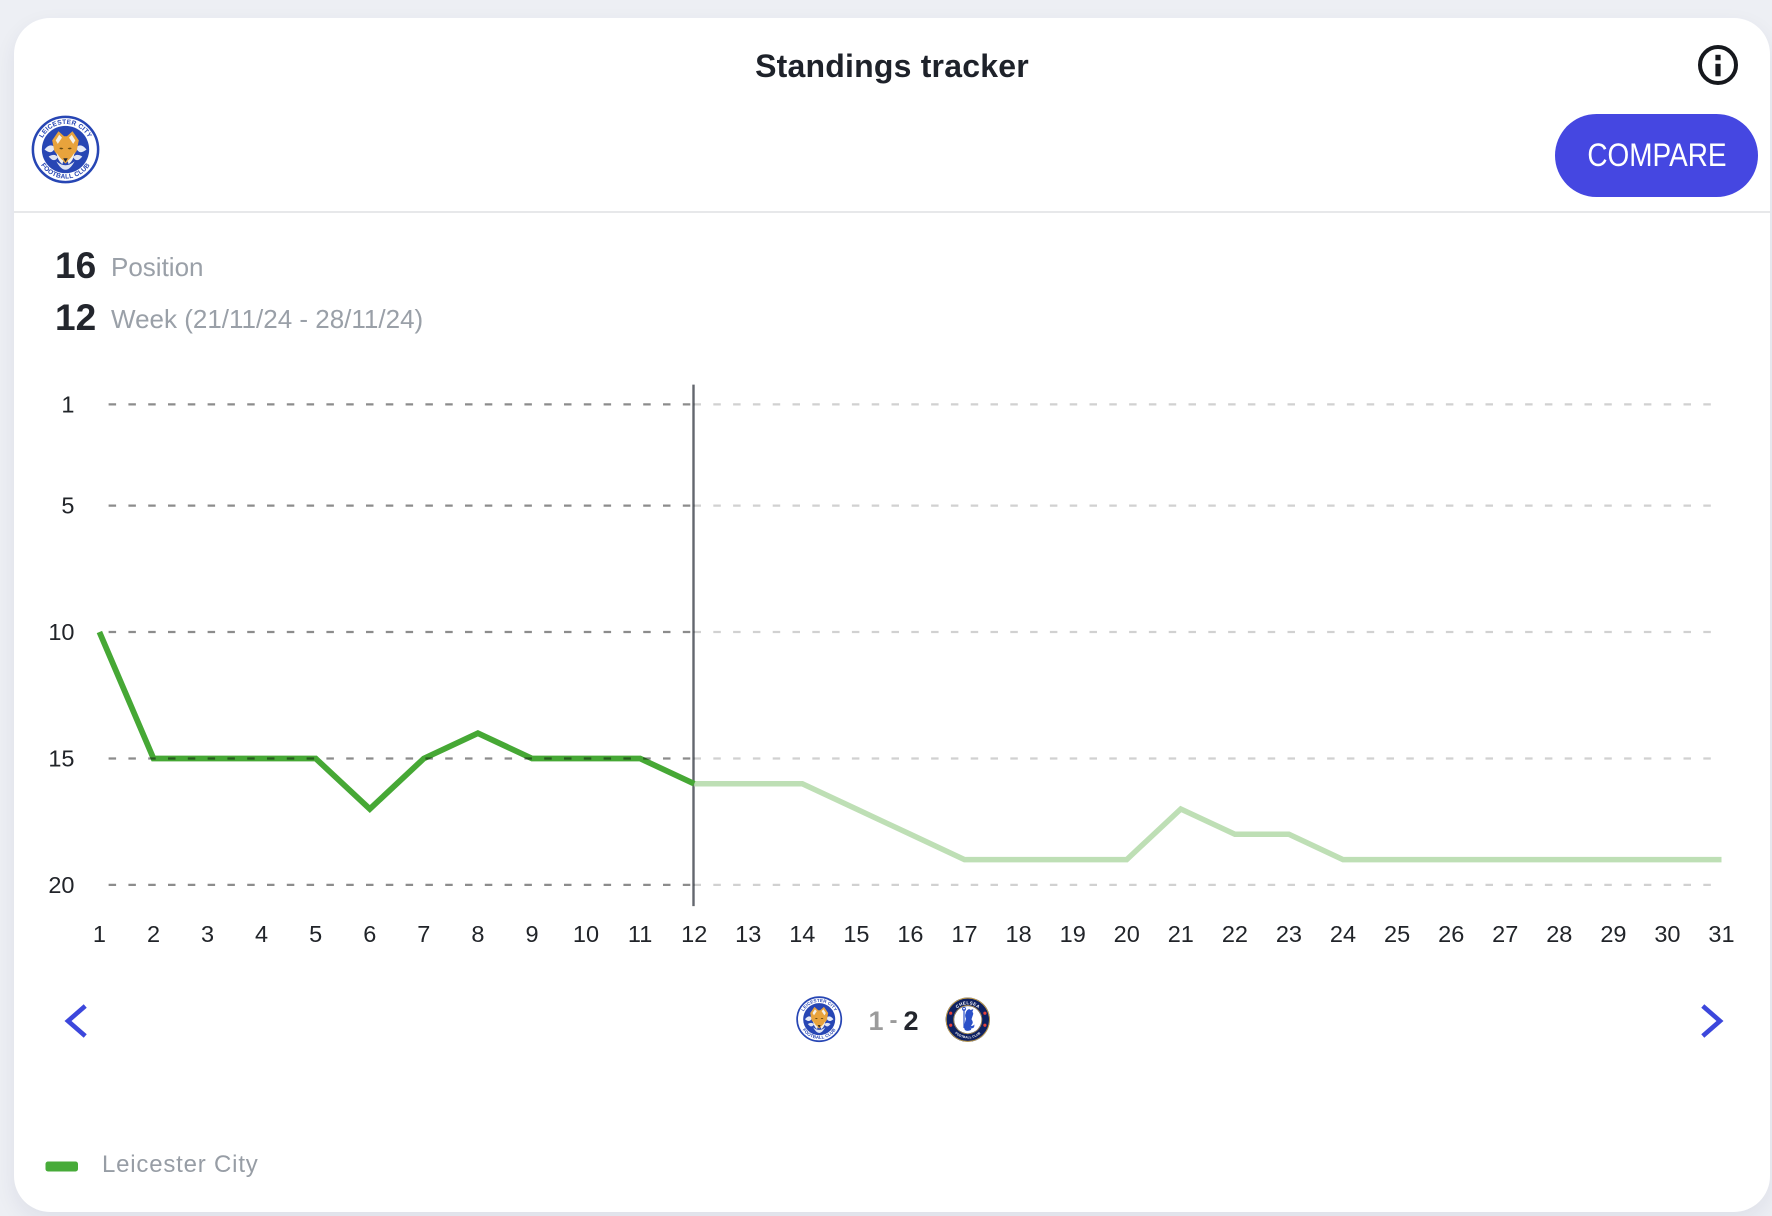 The height and width of the screenshot is (1216, 1772). Describe the element at coordinates (207, 934) in the screenshot. I see `svg-text: 3` at that location.